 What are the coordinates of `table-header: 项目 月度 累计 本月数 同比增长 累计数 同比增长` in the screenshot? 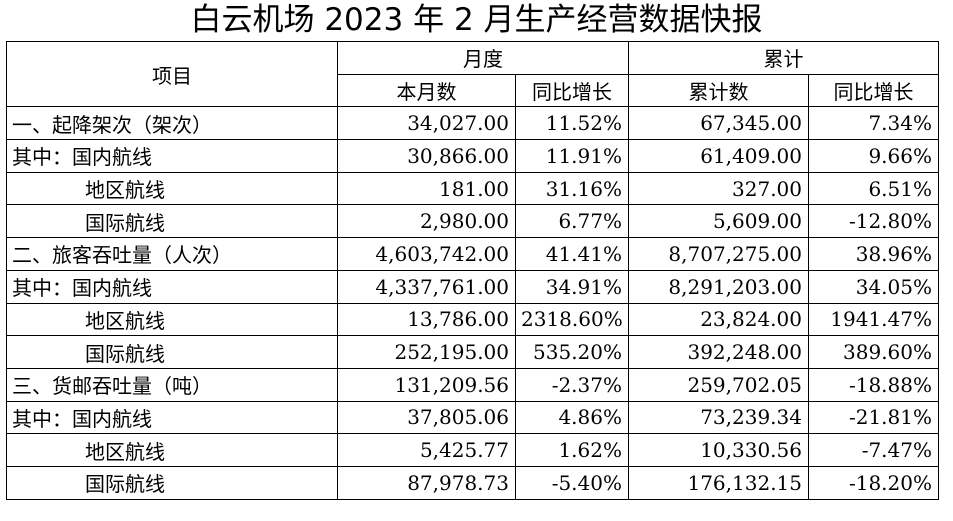 It's located at (472, 74).